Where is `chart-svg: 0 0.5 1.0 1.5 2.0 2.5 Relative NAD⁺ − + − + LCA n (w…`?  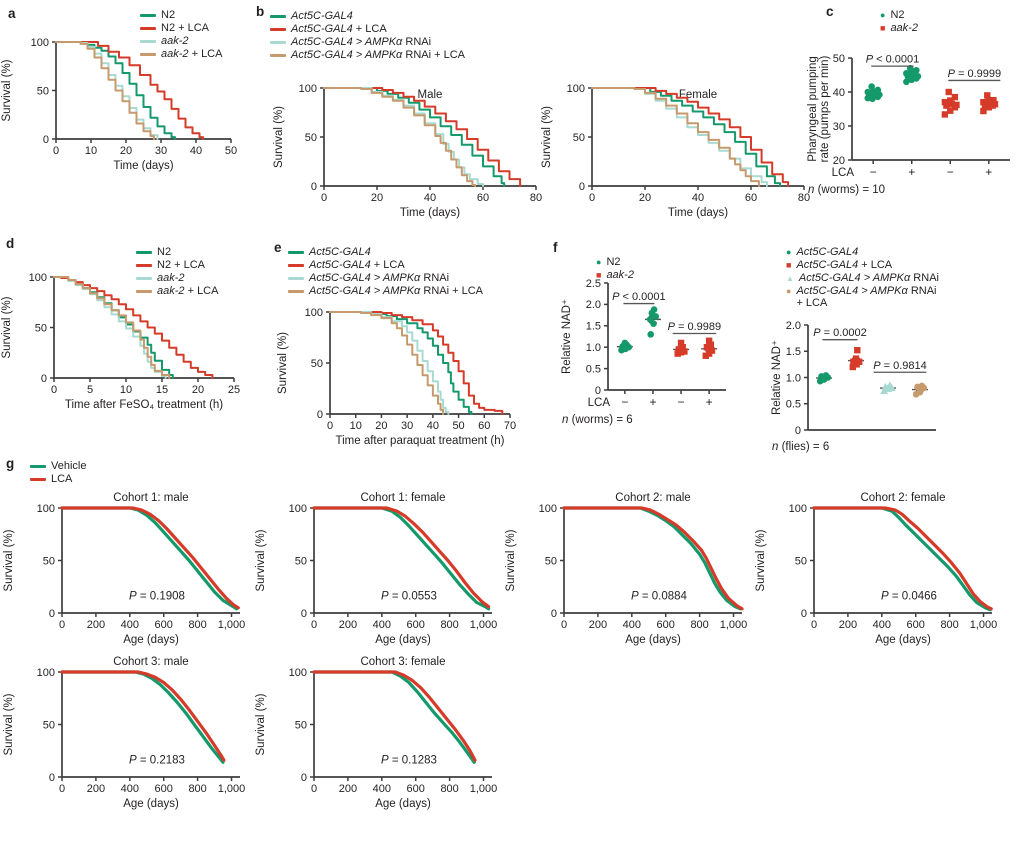 chart-svg: 0 0.5 1.0 1.5 2.0 2.5 Relative NAD⁺ − + − + LCA n (w… is located at coordinates (643, 352).